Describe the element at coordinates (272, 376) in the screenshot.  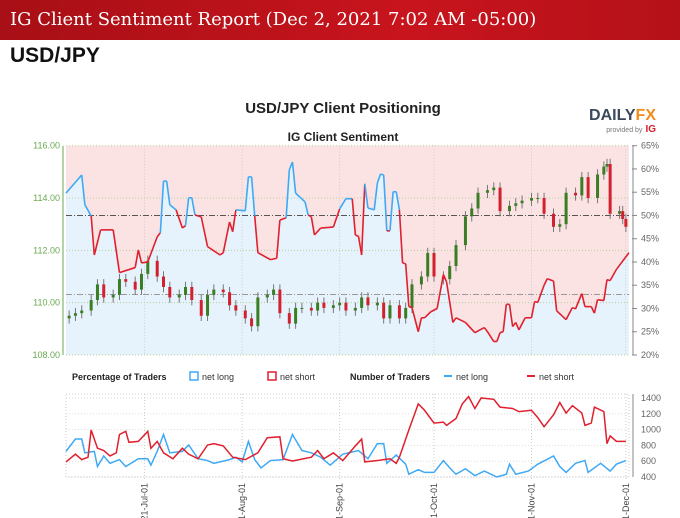
I see `legend-net-short-box` at that location.